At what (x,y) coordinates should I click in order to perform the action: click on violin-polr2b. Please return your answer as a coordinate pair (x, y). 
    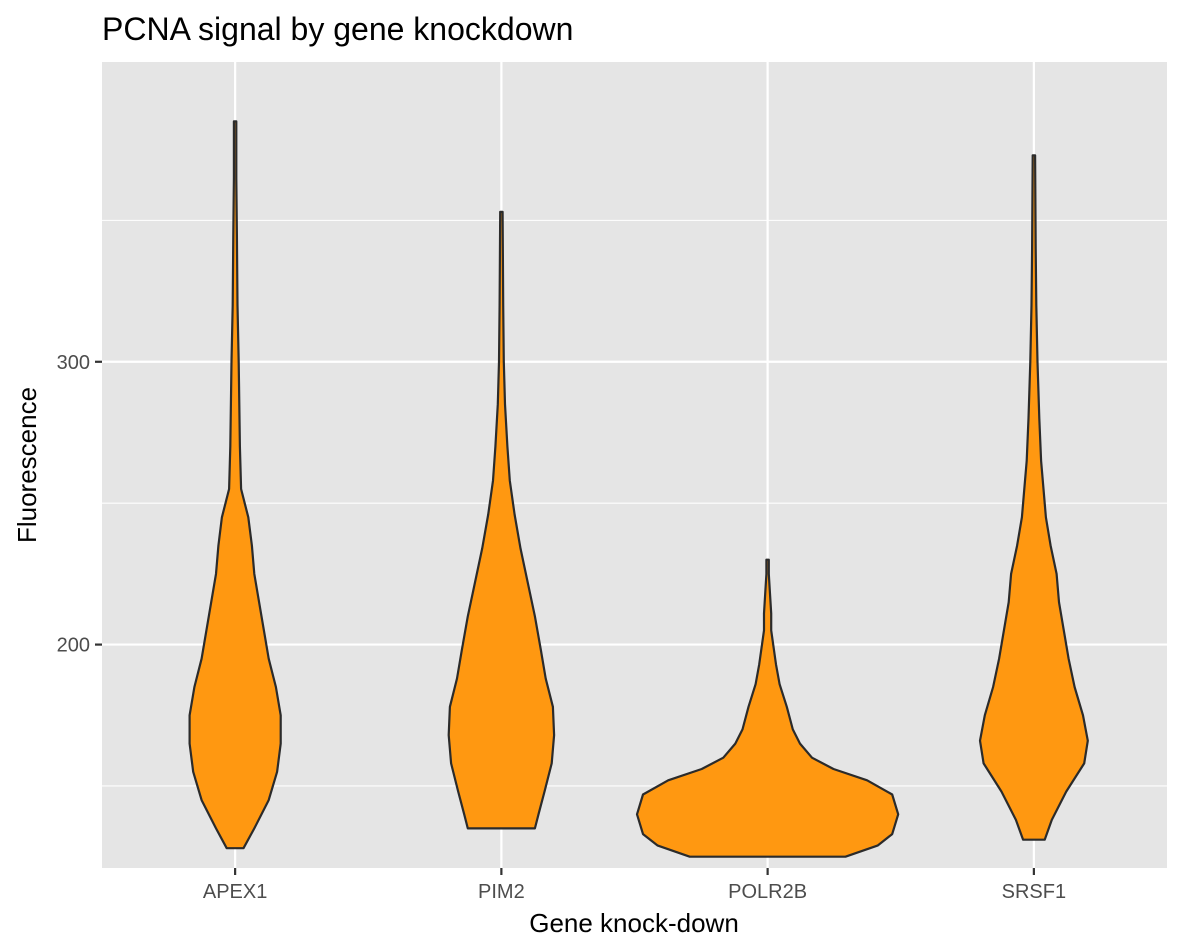
    Looking at the image, I should click on (767, 708).